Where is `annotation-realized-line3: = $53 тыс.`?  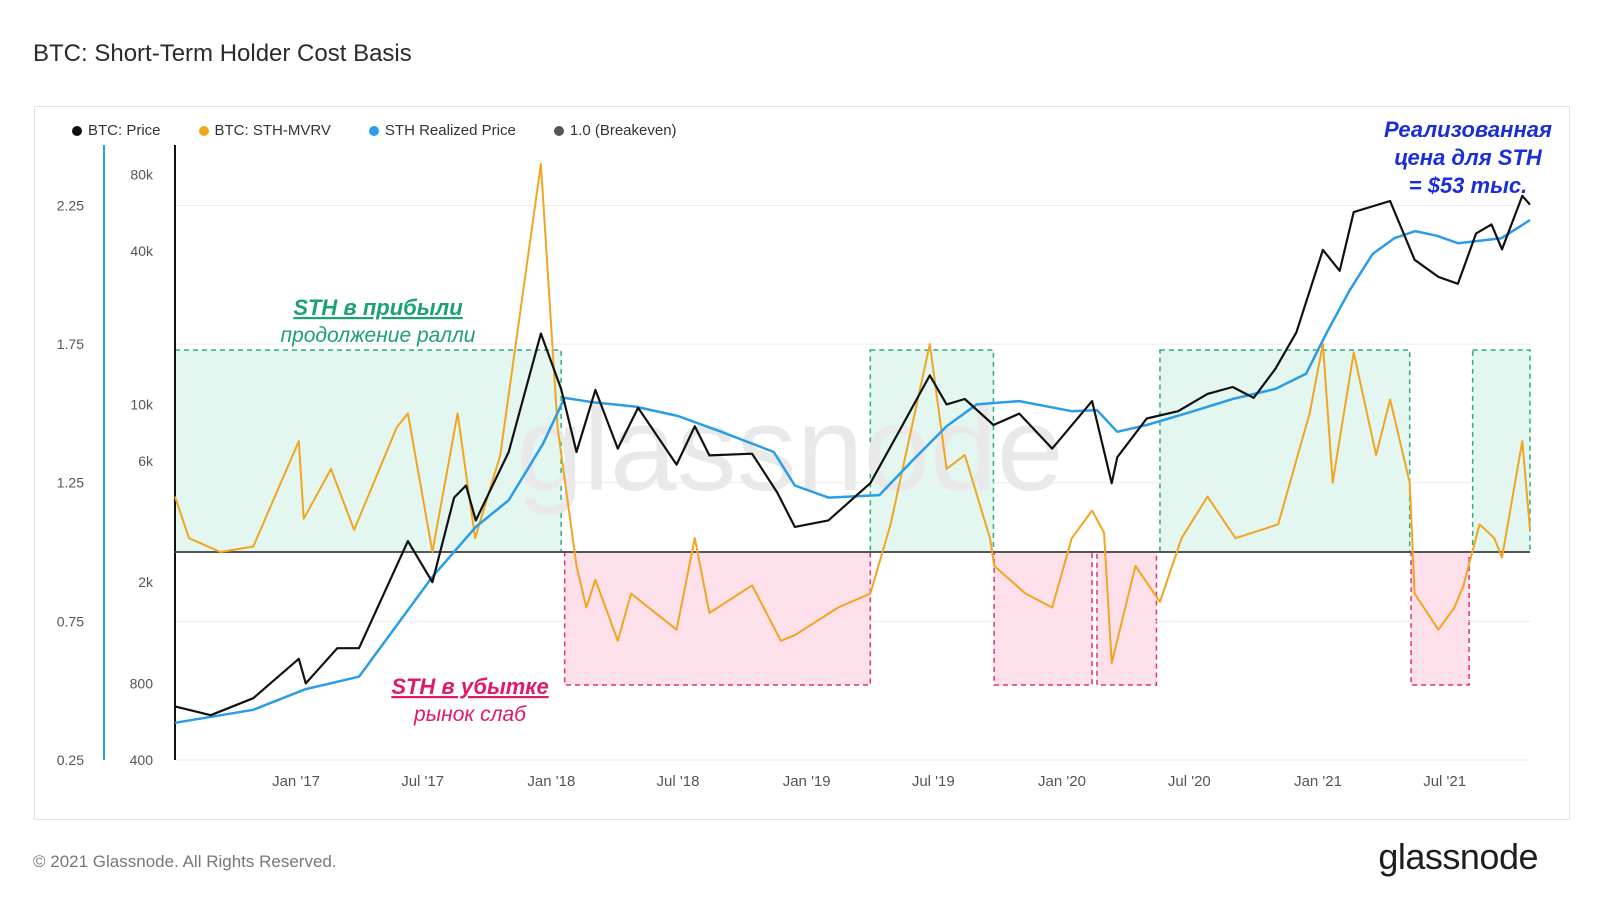
annotation-realized-line3: = $53 тыс. is located at coordinates (1468, 185).